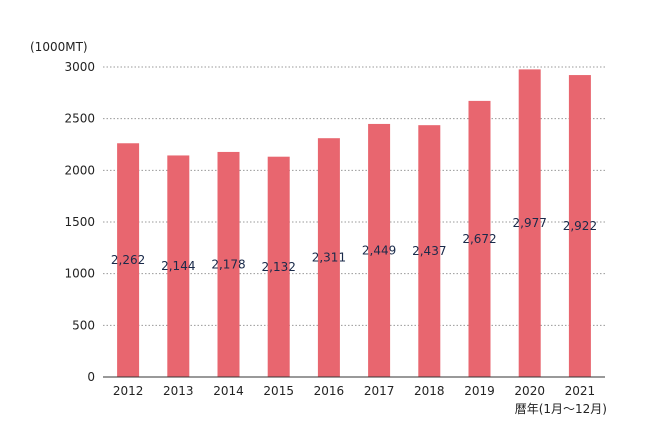  I want to click on y-tick-label: 0, so click(91, 377).